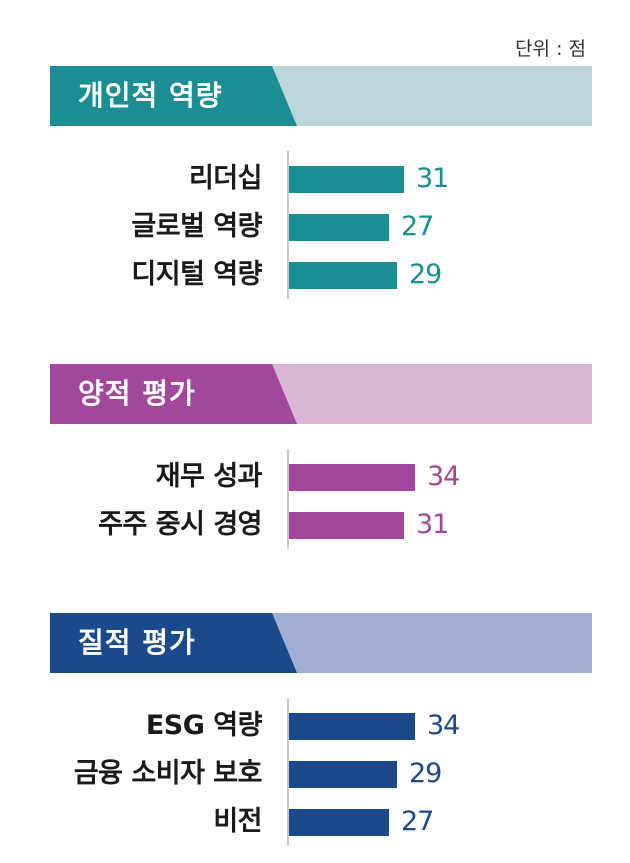 This screenshot has width=630, height=863. What do you see at coordinates (168, 773) in the screenshot?
I see `category-label: 금융 소비자 보호` at bounding box center [168, 773].